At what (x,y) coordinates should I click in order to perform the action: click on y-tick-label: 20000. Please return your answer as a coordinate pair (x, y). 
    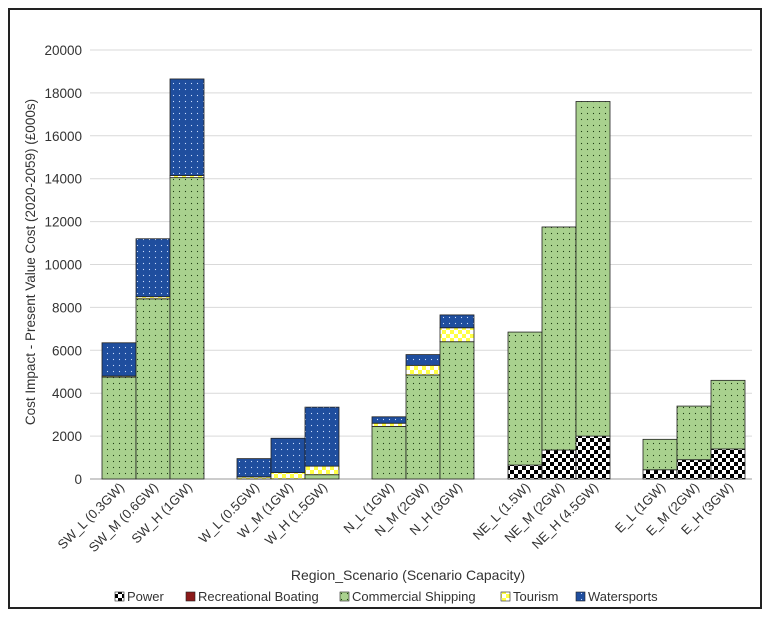
    Looking at the image, I should click on (63, 50).